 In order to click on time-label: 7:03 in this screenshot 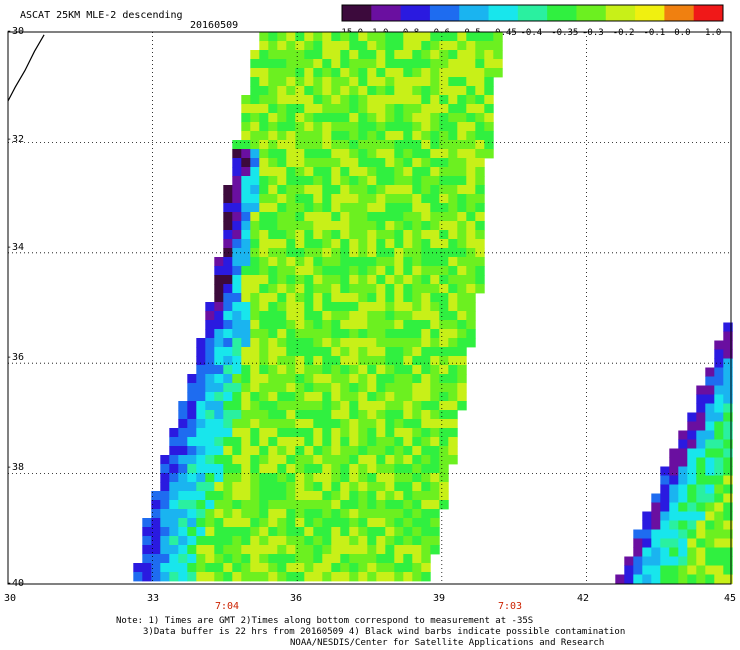, I will do `click(510, 606)`.